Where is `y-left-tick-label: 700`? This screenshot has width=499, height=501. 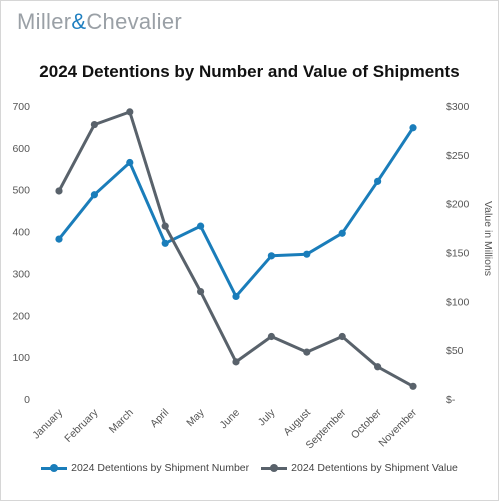 y-left-tick-label: 700 is located at coordinates (21, 107).